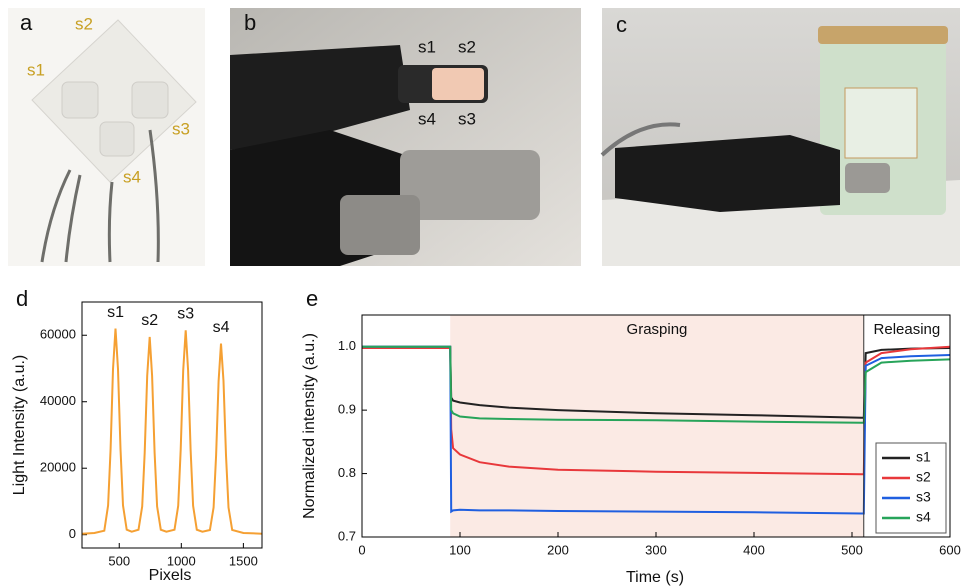  Describe the element at coordinates (923, 477) in the screenshot. I see `legend-label: s2` at that location.